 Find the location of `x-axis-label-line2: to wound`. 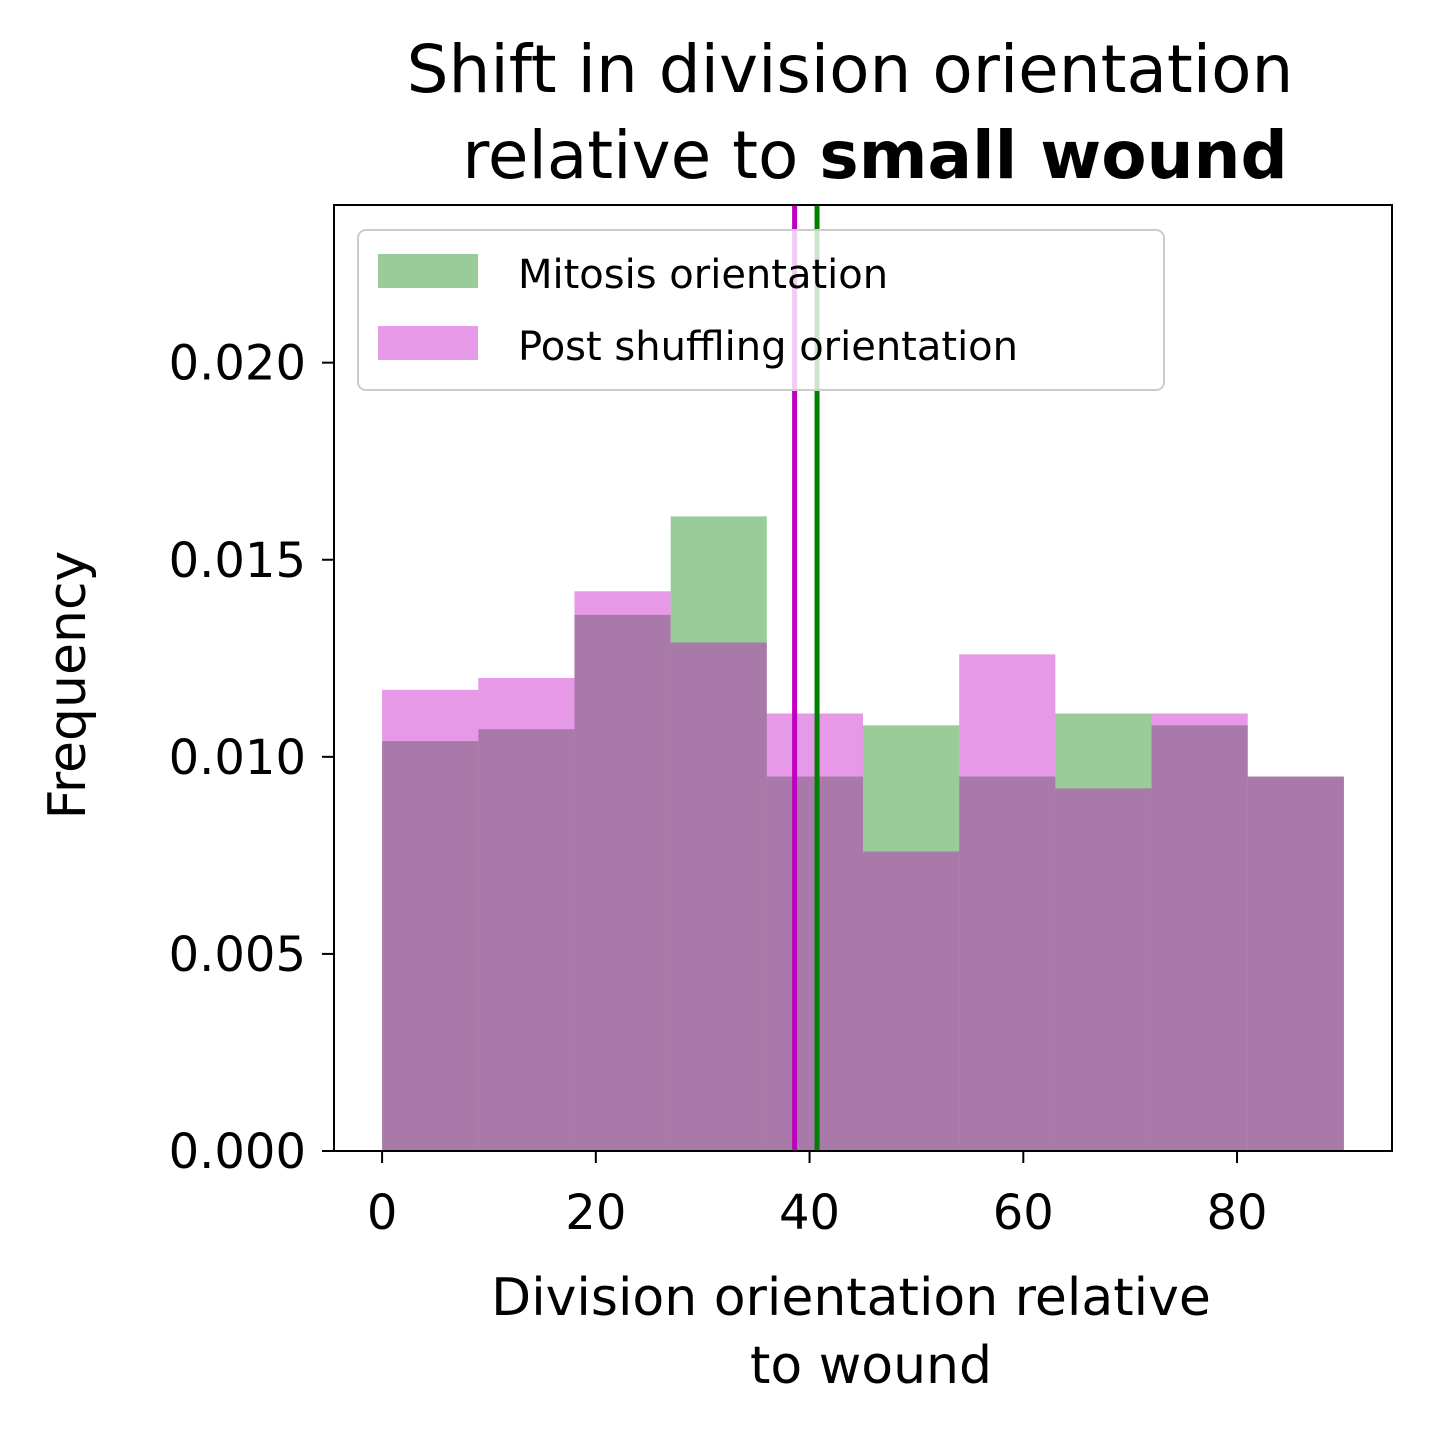

x-axis-label-line2: to wound is located at coordinates (871, 1366).